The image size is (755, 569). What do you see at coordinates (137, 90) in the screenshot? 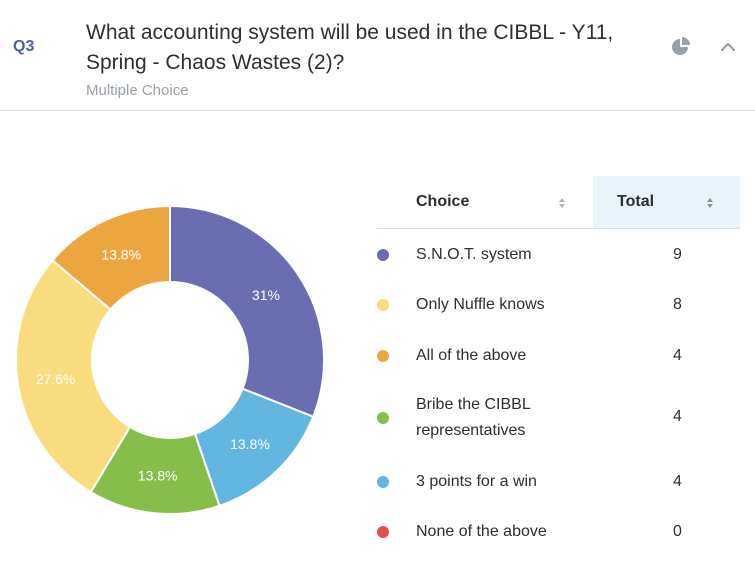
I see `question-type: Multiple Choice` at bounding box center [137, 90].